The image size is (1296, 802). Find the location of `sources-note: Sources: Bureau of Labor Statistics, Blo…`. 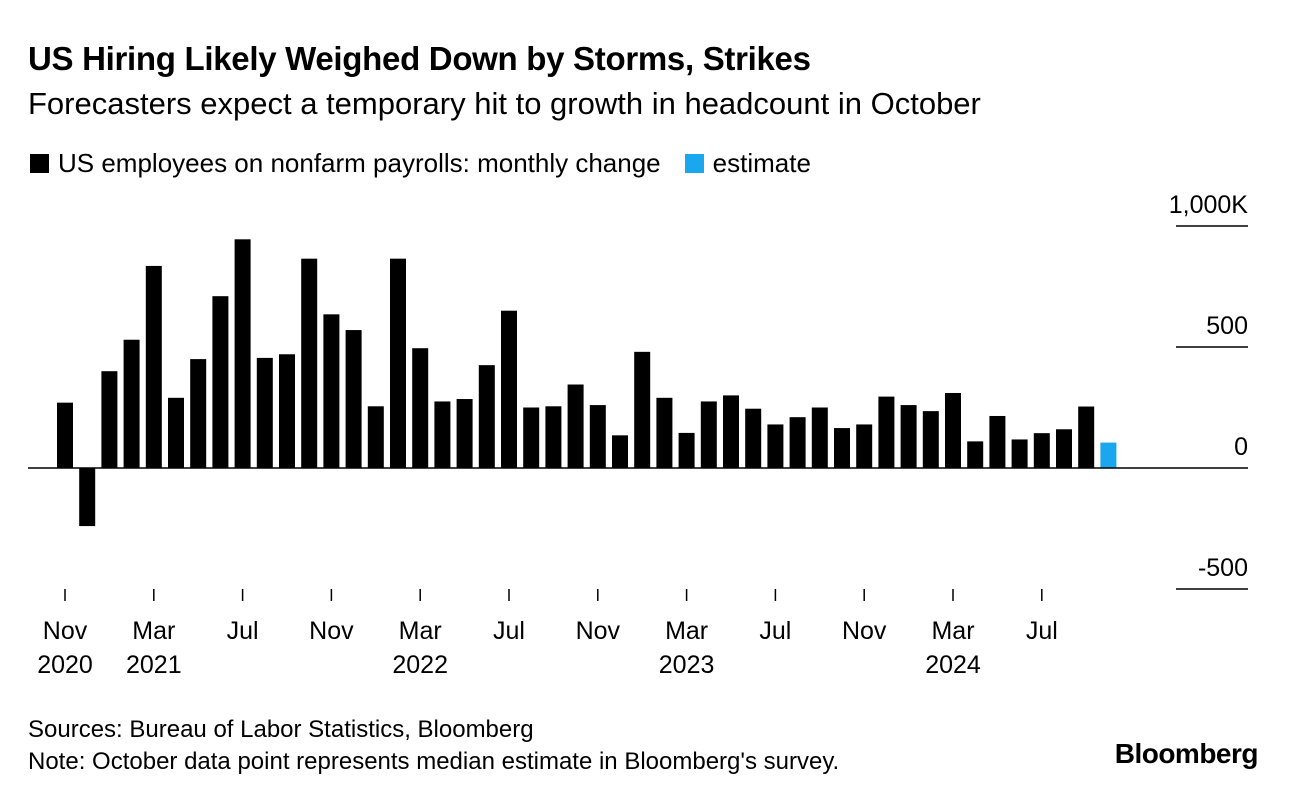

sources-note: Sources: Bureau of Labor Statistics, Blo… is located at coordinates (281, 729).